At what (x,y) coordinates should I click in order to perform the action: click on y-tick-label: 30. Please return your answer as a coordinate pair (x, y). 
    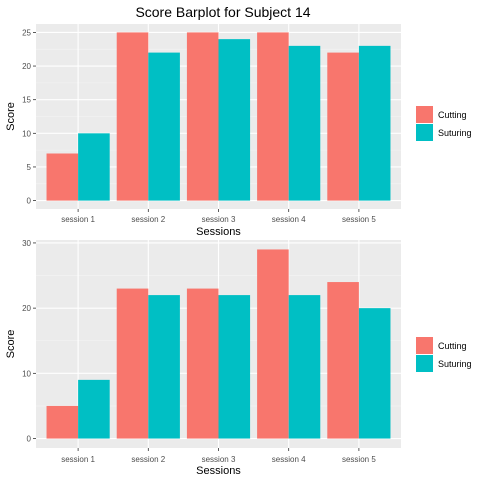
    Looking at the image, I should click on (26, 243).